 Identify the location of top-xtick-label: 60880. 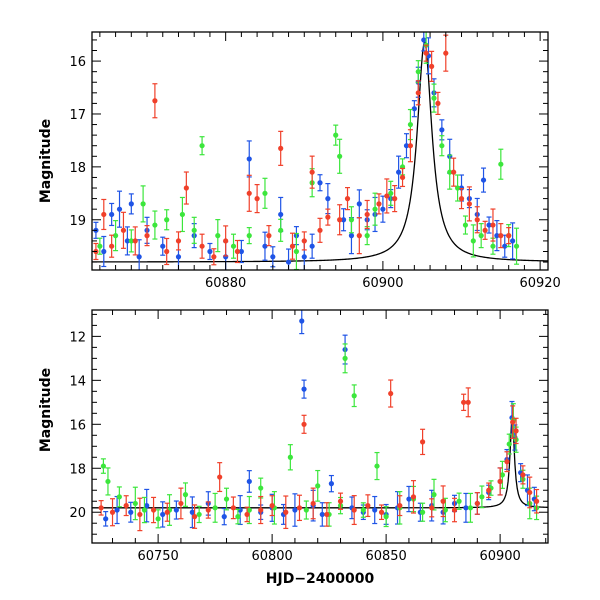
(225, 283).